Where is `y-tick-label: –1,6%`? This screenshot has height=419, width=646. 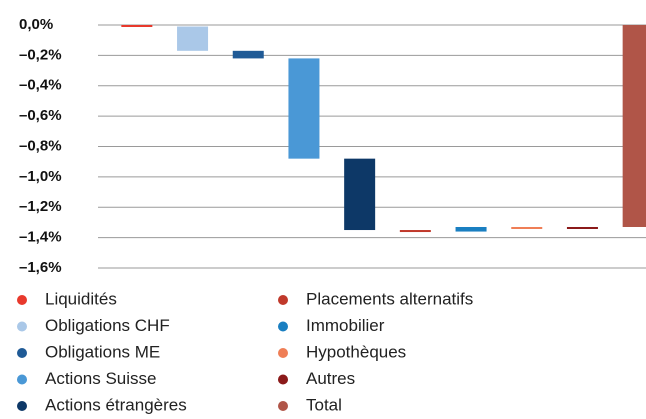 y-tick-label: –1,6% is located at coordinates (40, 267).